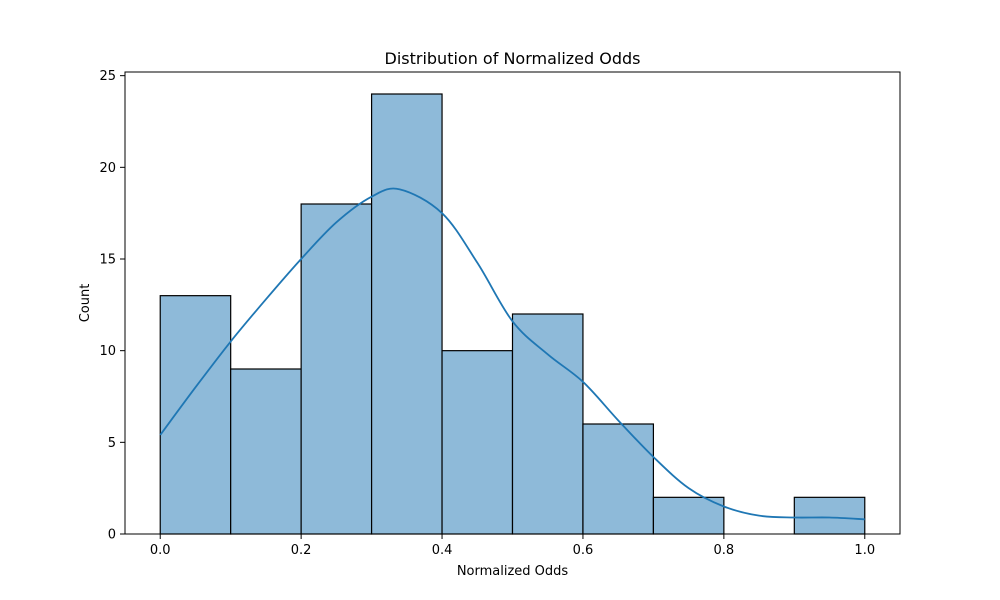 This screenshot has width=1000, height=600. I want to click on x-tick-label-4: 0.8, so click(724, 550).